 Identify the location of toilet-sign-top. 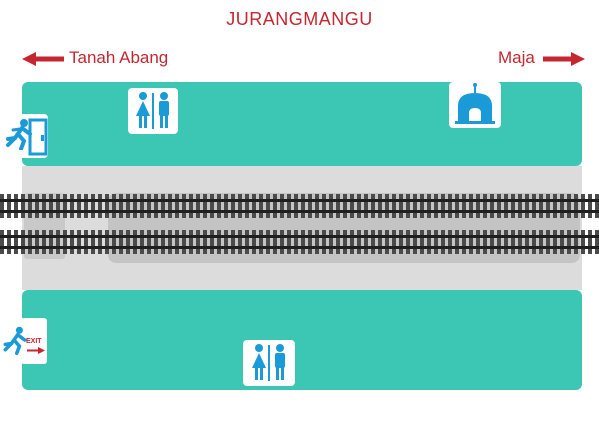
(153, 111).